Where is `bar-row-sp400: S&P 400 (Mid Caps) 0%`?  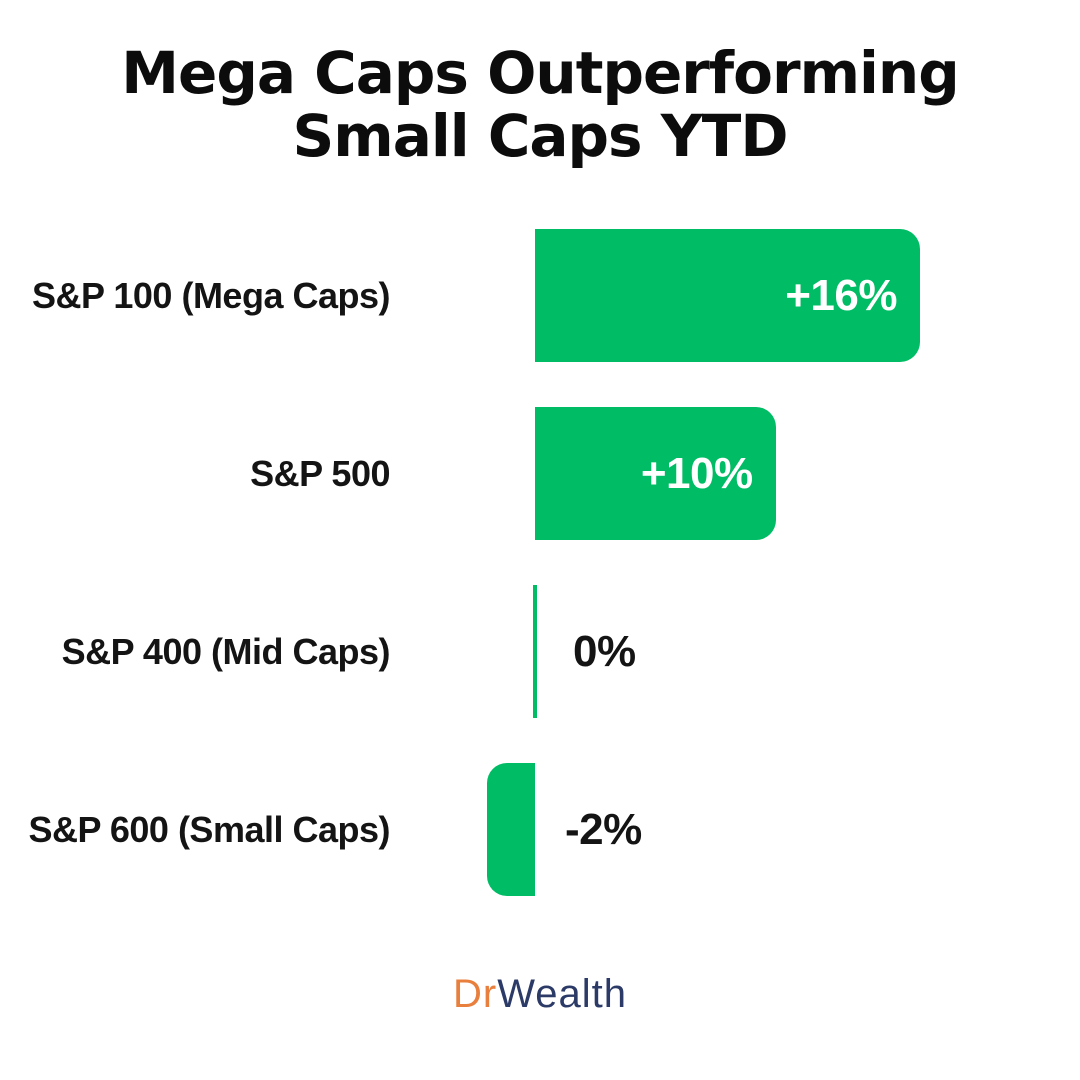
bar-row-sp400: S&P 400 (Mid Caps) 0% is located at coordinates (540, 651).